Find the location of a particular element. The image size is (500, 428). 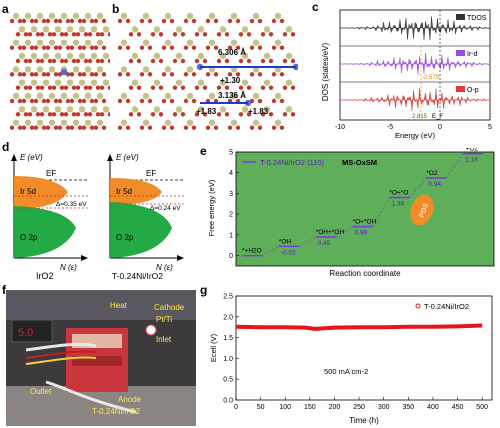

st-legend: T-0.24Ni/IrO2 is located at coordinates (446, 306).